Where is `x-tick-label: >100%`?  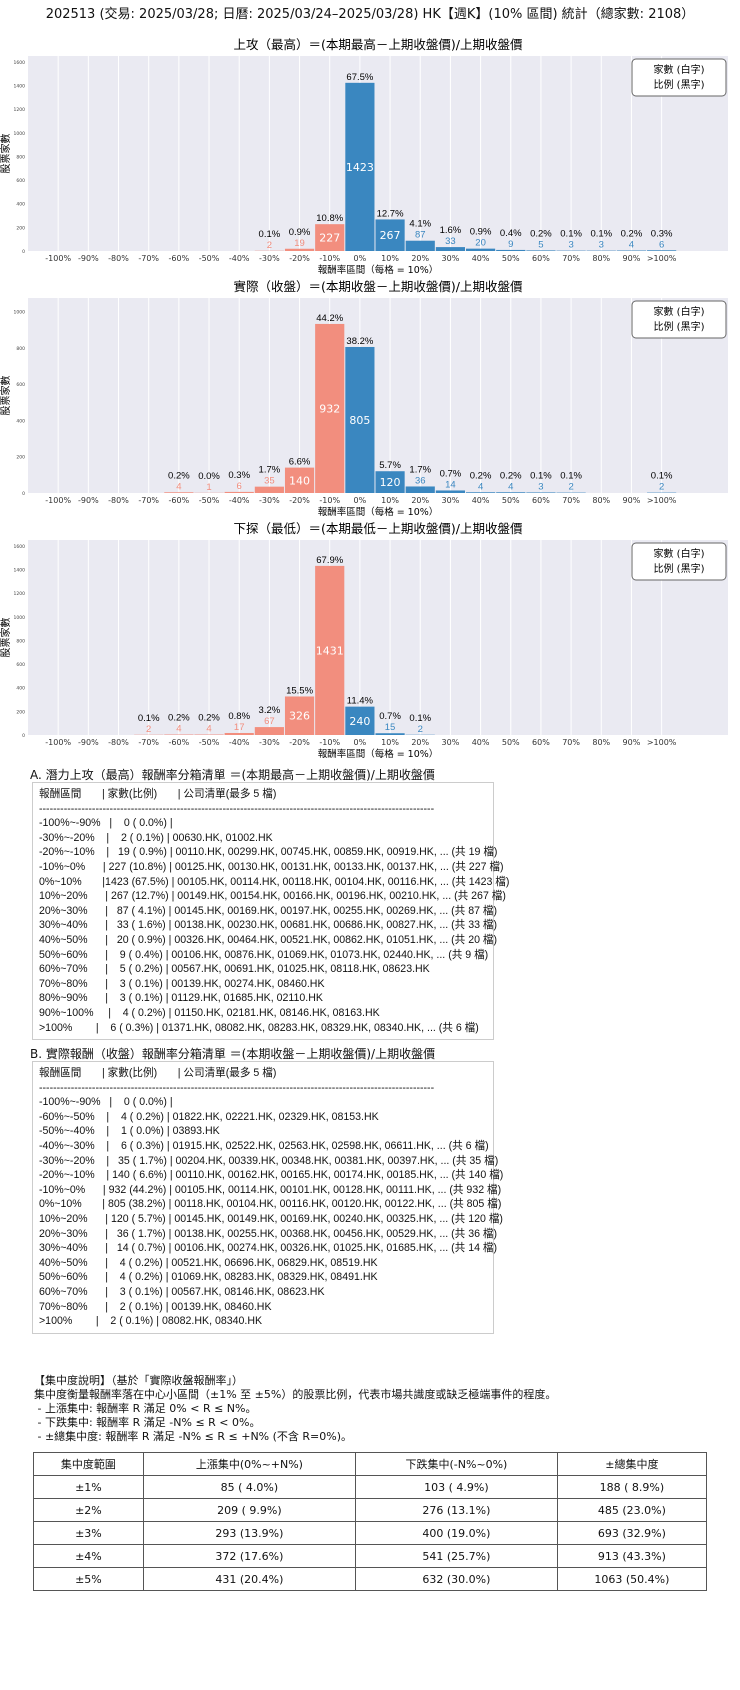 x-tick-label: >100% is located at coordinates (662, 258).